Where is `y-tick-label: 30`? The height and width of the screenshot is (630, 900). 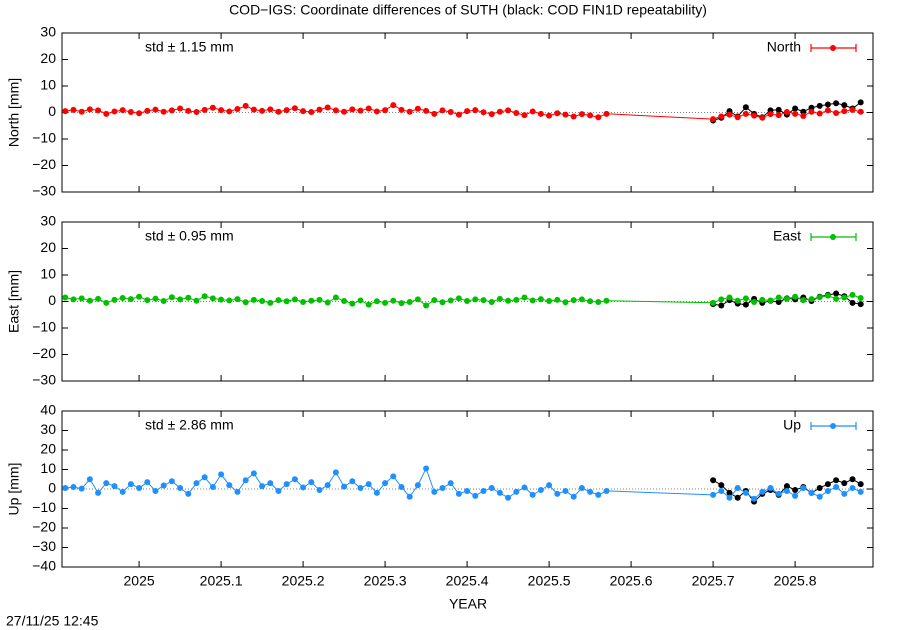 y-tick-label: 30 is located at coordinates (48, 32).